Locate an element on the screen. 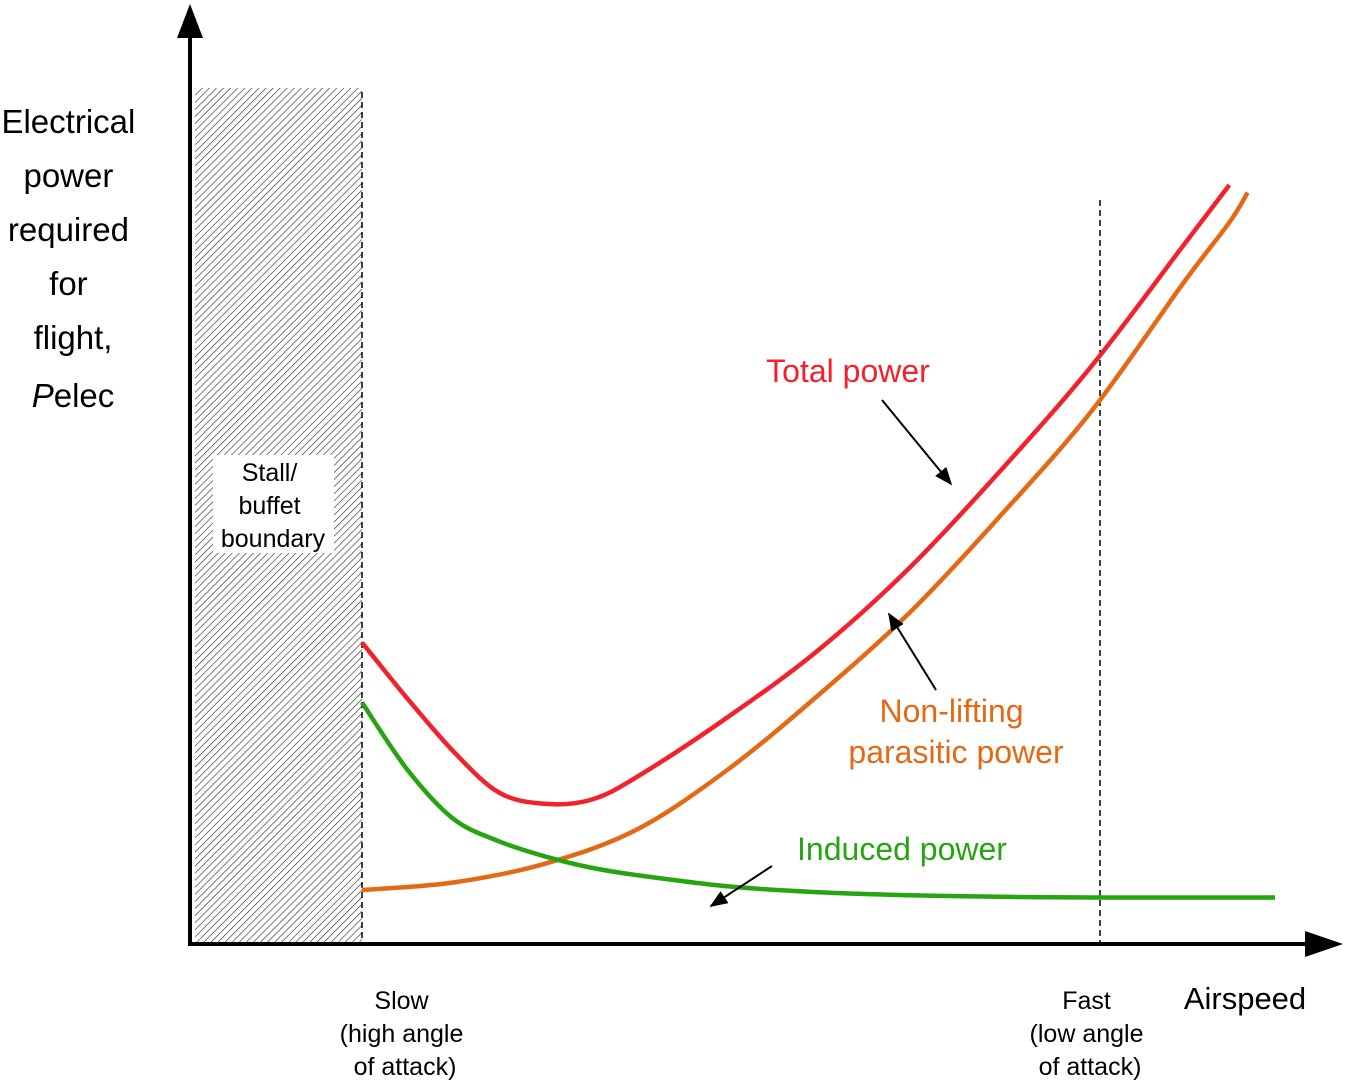 This screenshot has height=1082, width=1345. induced-power-curve is located at coordinates (817, 800).